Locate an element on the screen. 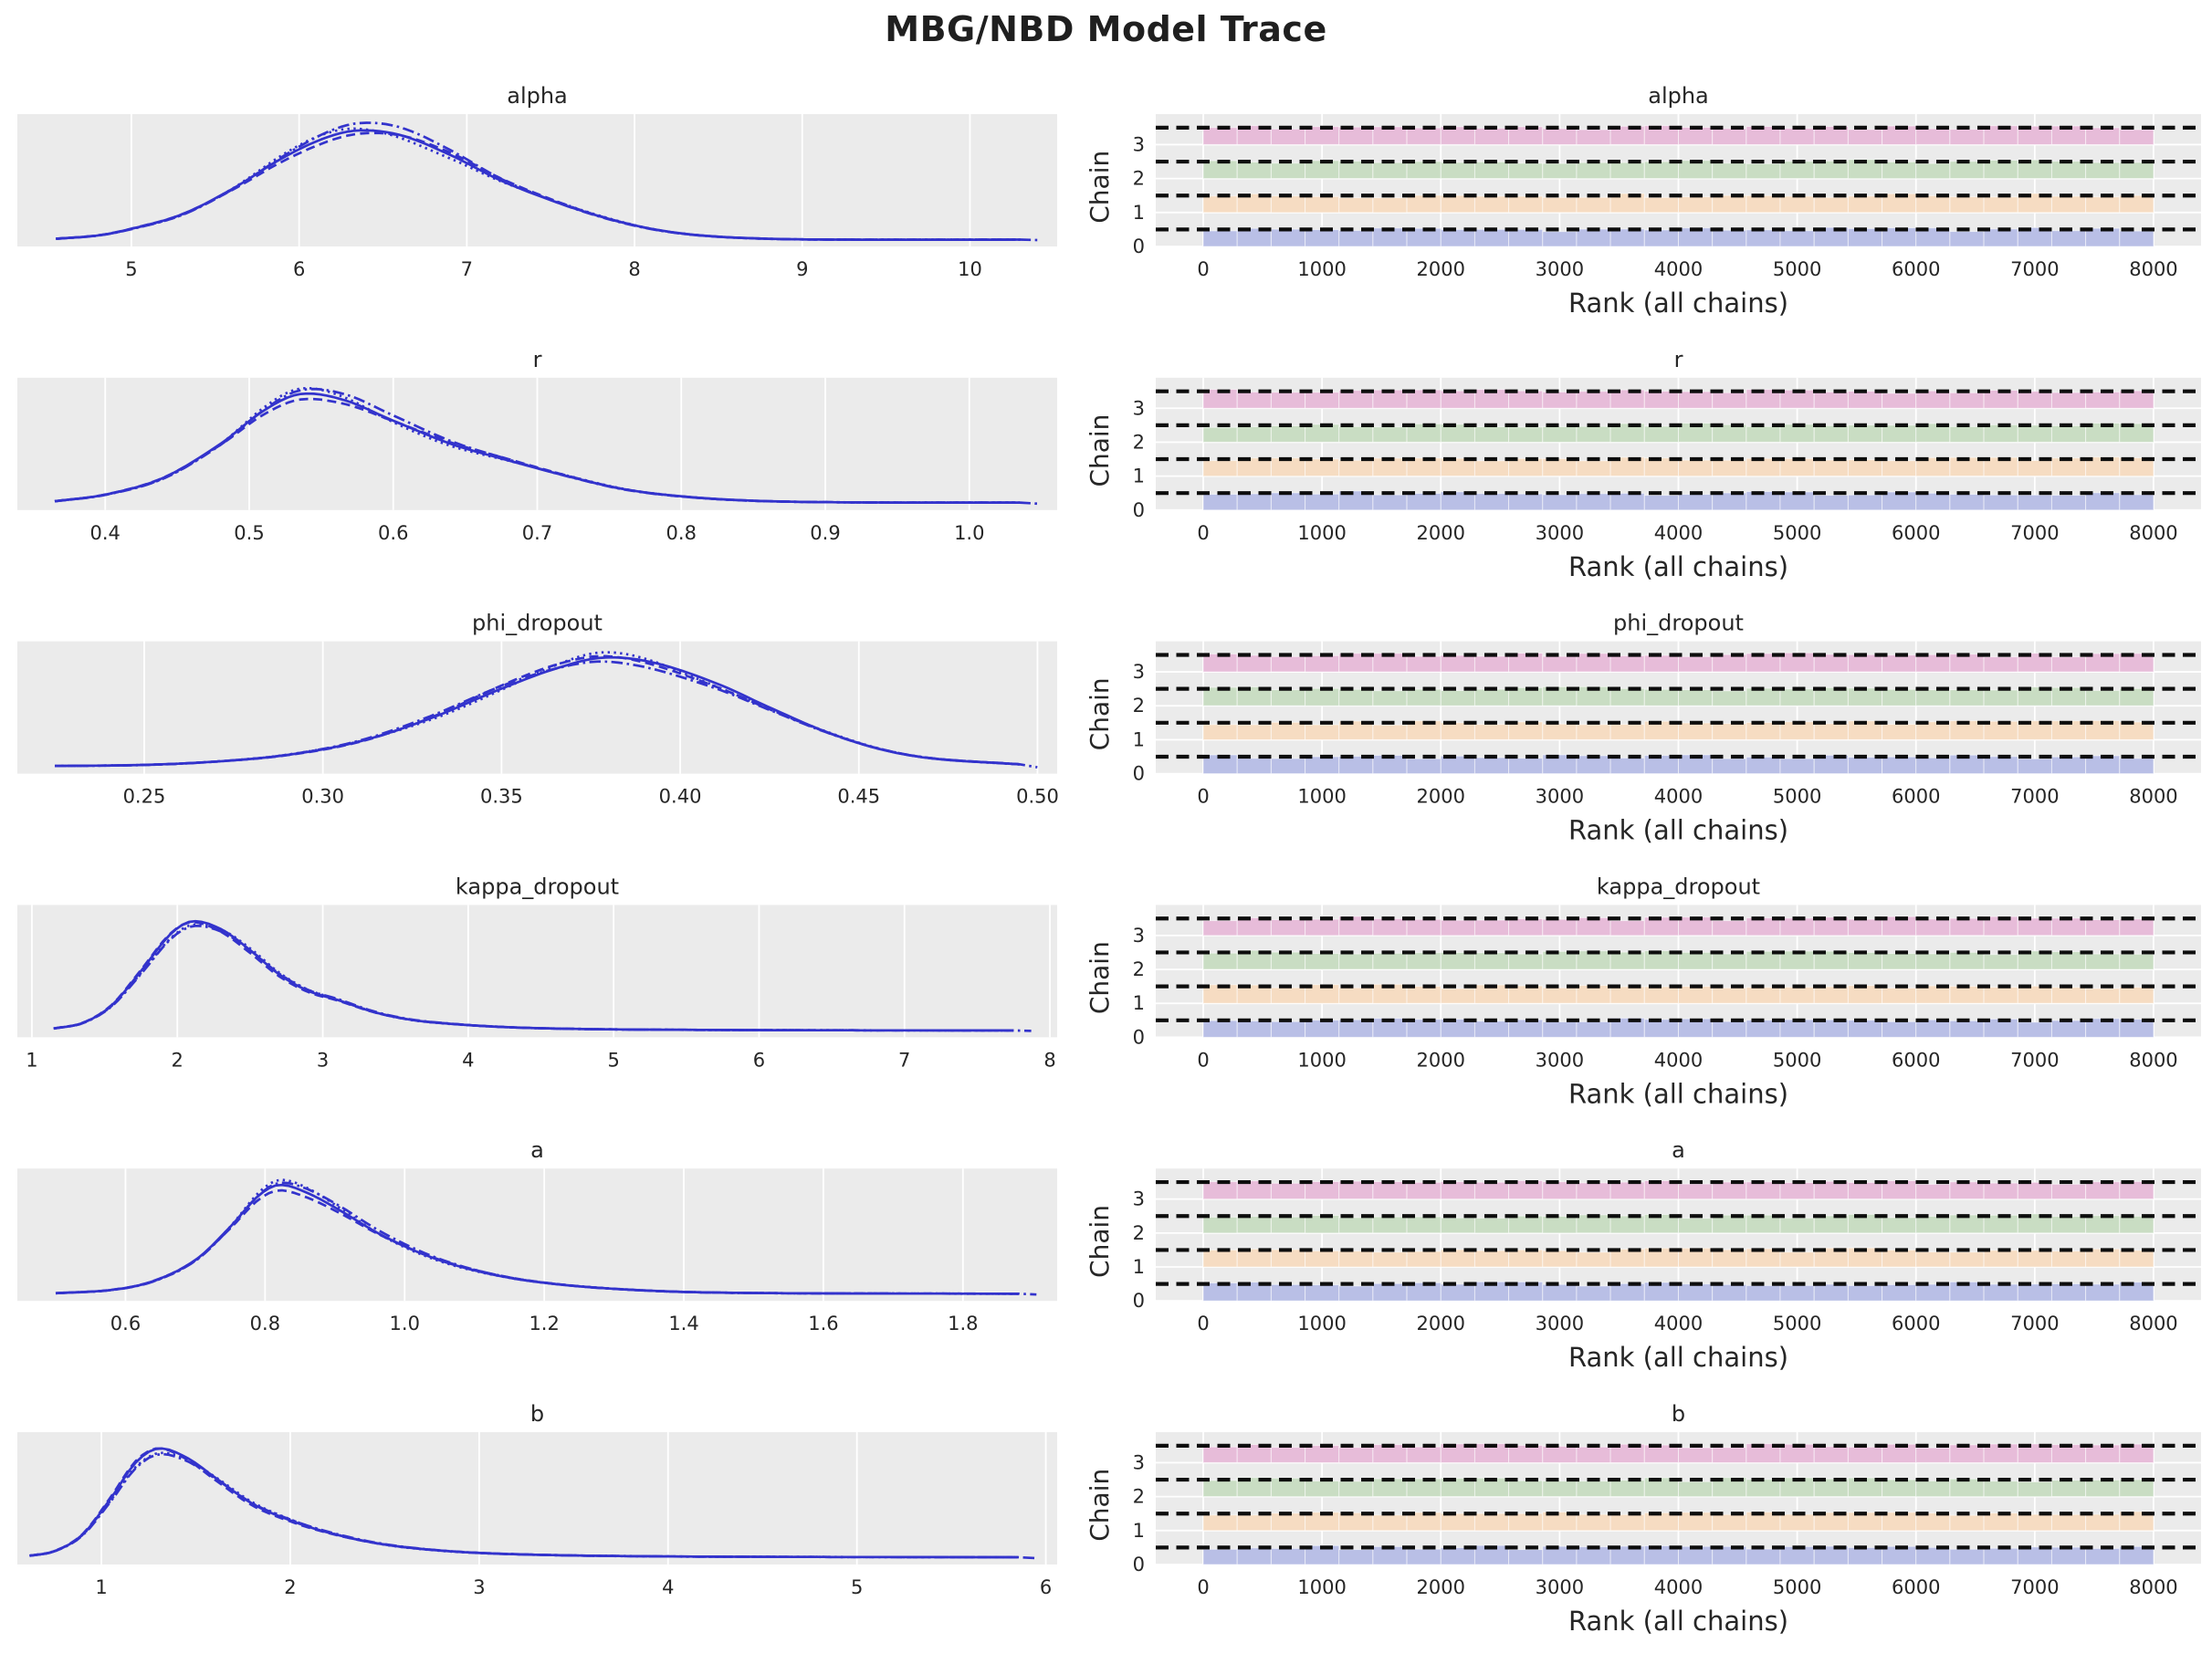 The height and width of the screenshot is (1664, 2212). kde-xtick-label: 0.6 is located at coordinates (125, 1323).